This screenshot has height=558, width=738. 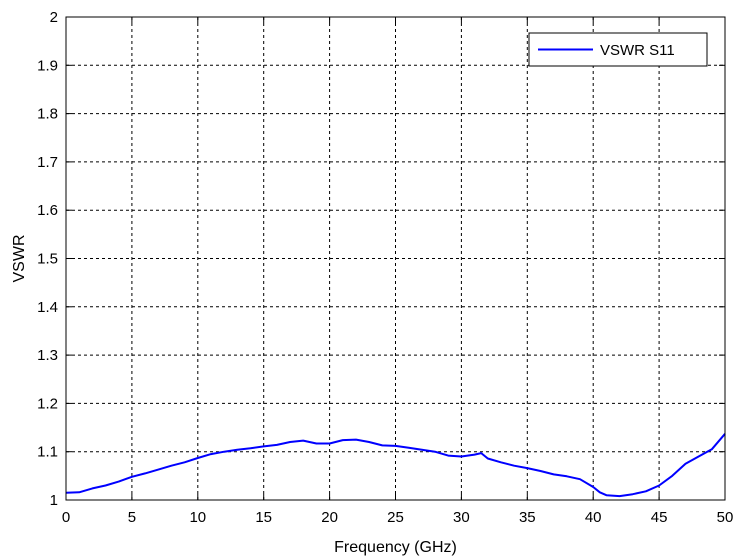 I want to click on y-tick-label: 1.8, so click(x=47, y=114).